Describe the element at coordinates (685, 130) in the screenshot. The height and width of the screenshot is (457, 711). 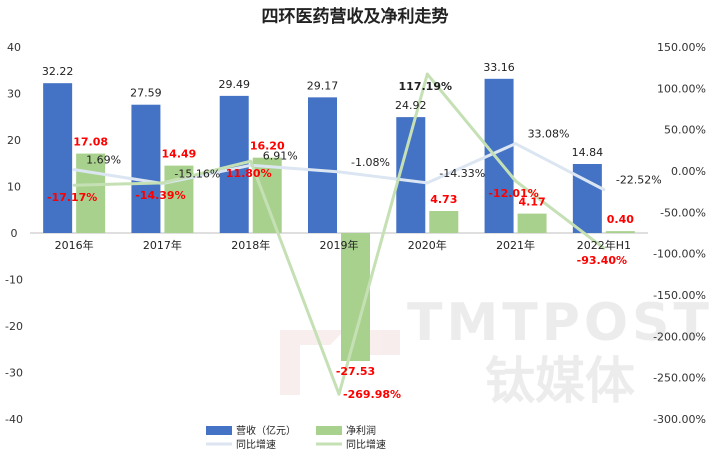
I see `right-tick-label: 50.00%` at that location.